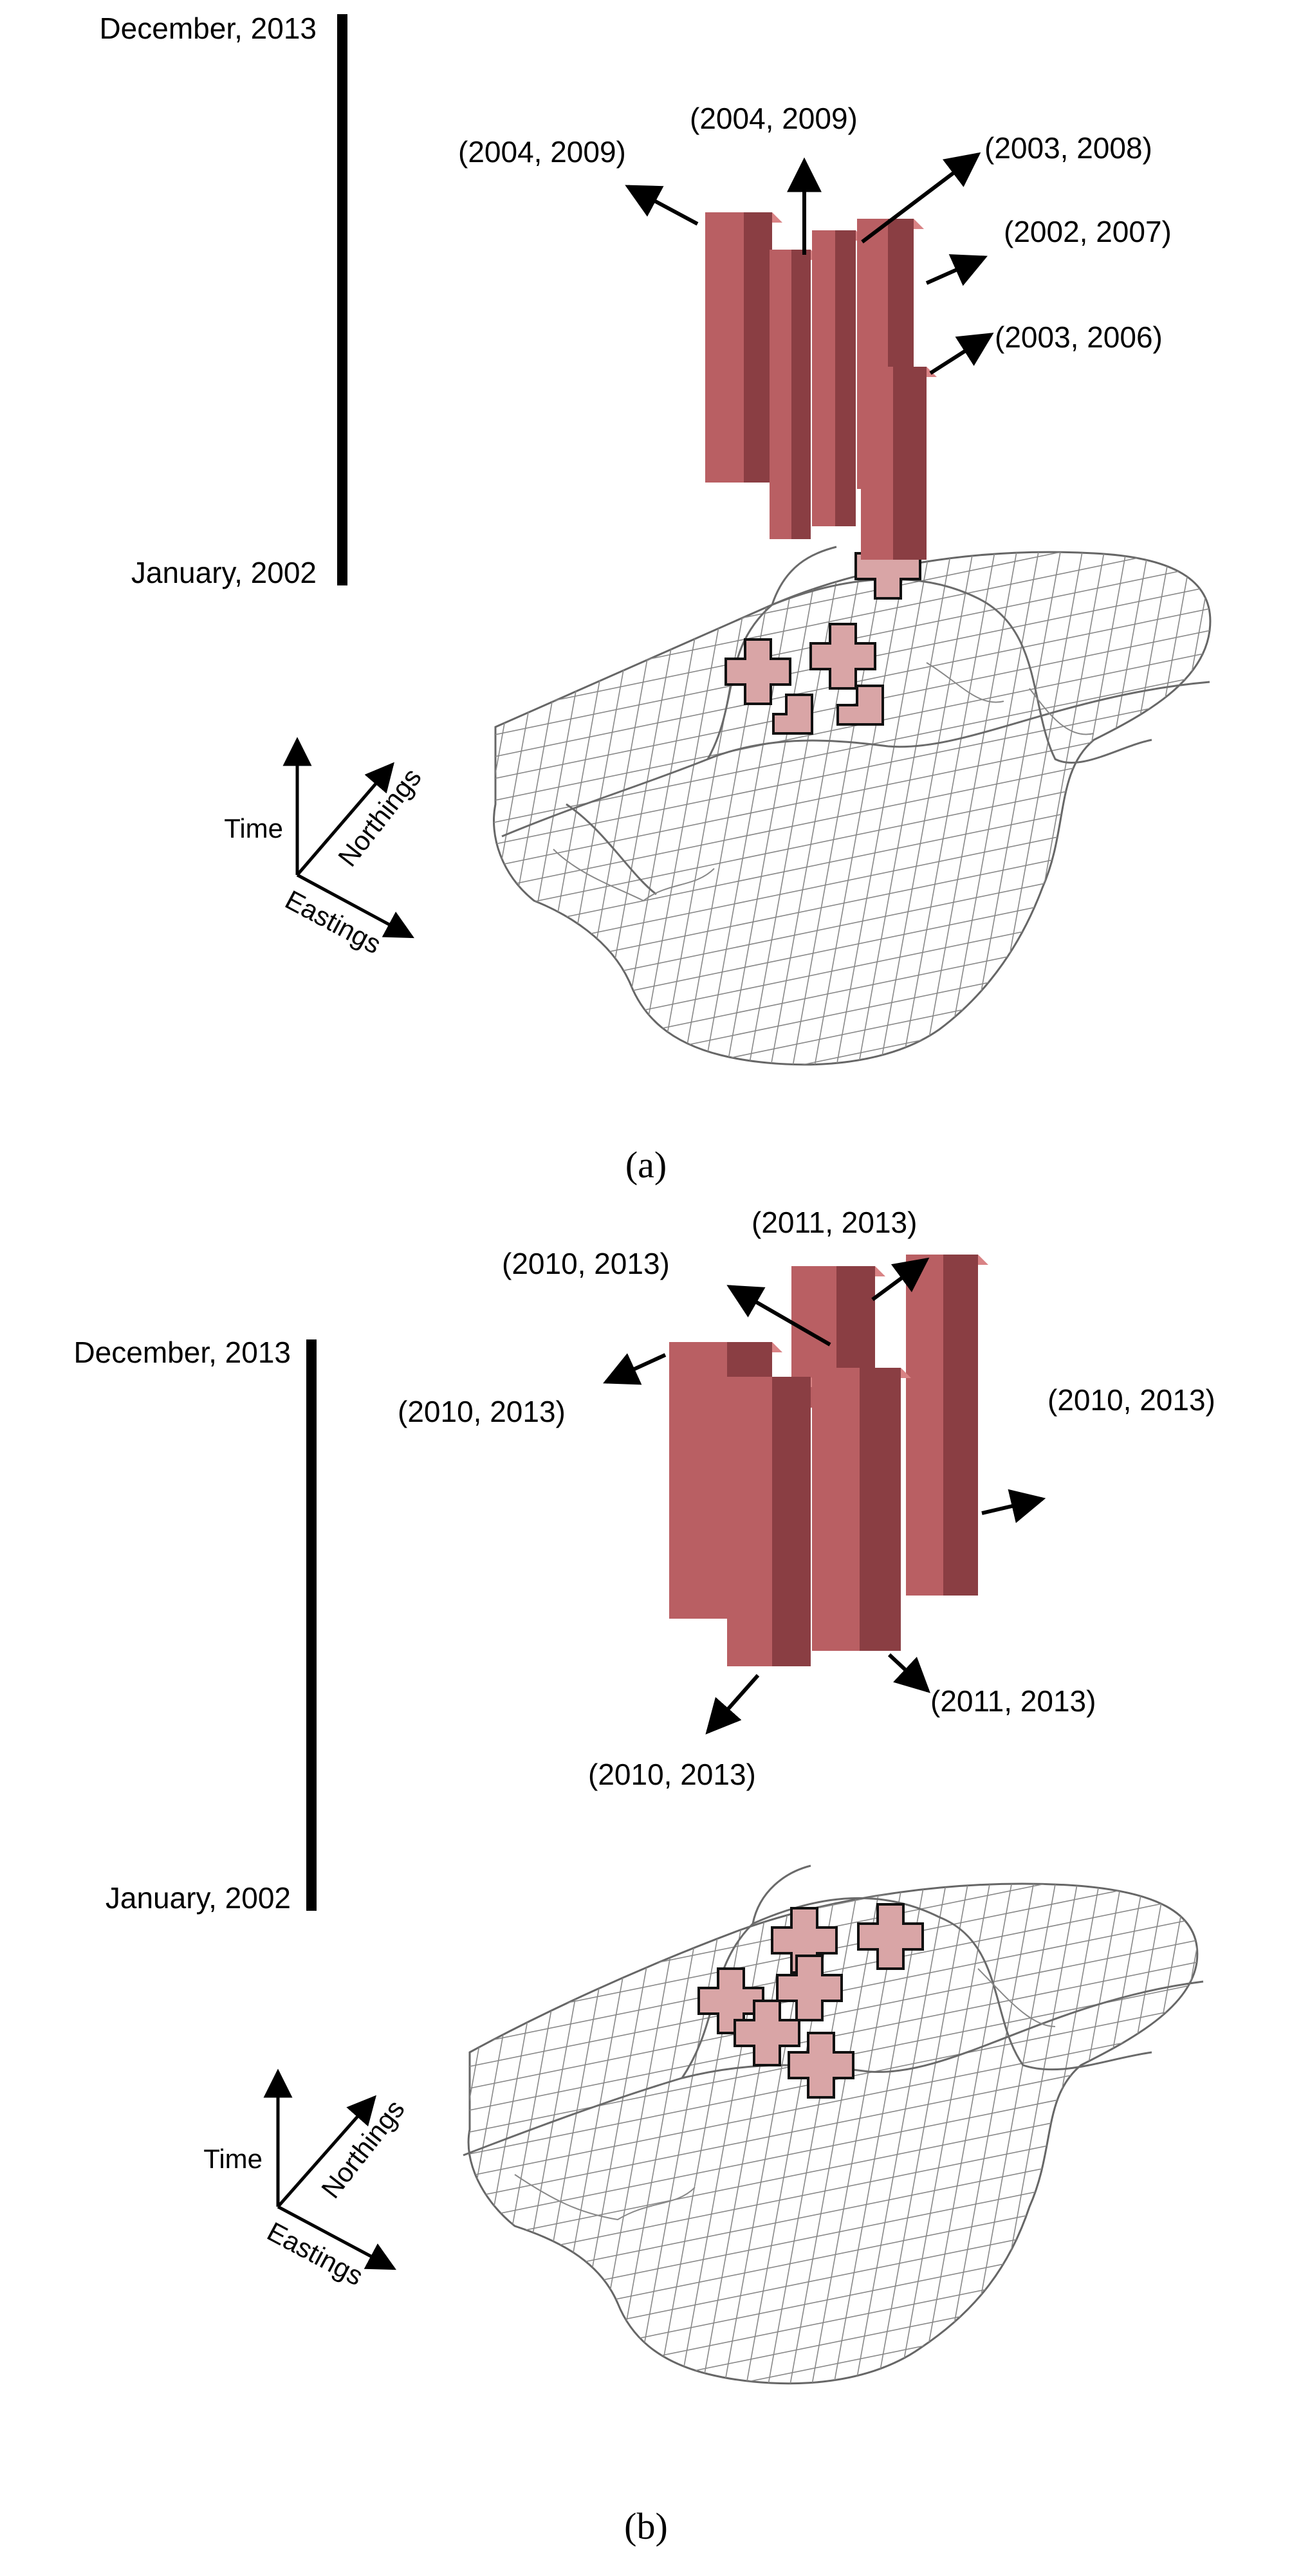 The width and height of the screenshot is (1292, 2576). I want to click on annotations-a, so click(809, 263).